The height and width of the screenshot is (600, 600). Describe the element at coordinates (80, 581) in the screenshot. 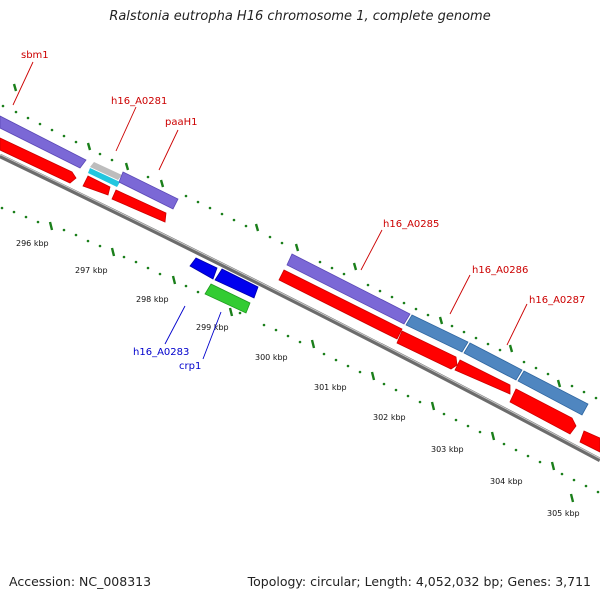

I see `accession-text: Accession: NC_008313` at that location.